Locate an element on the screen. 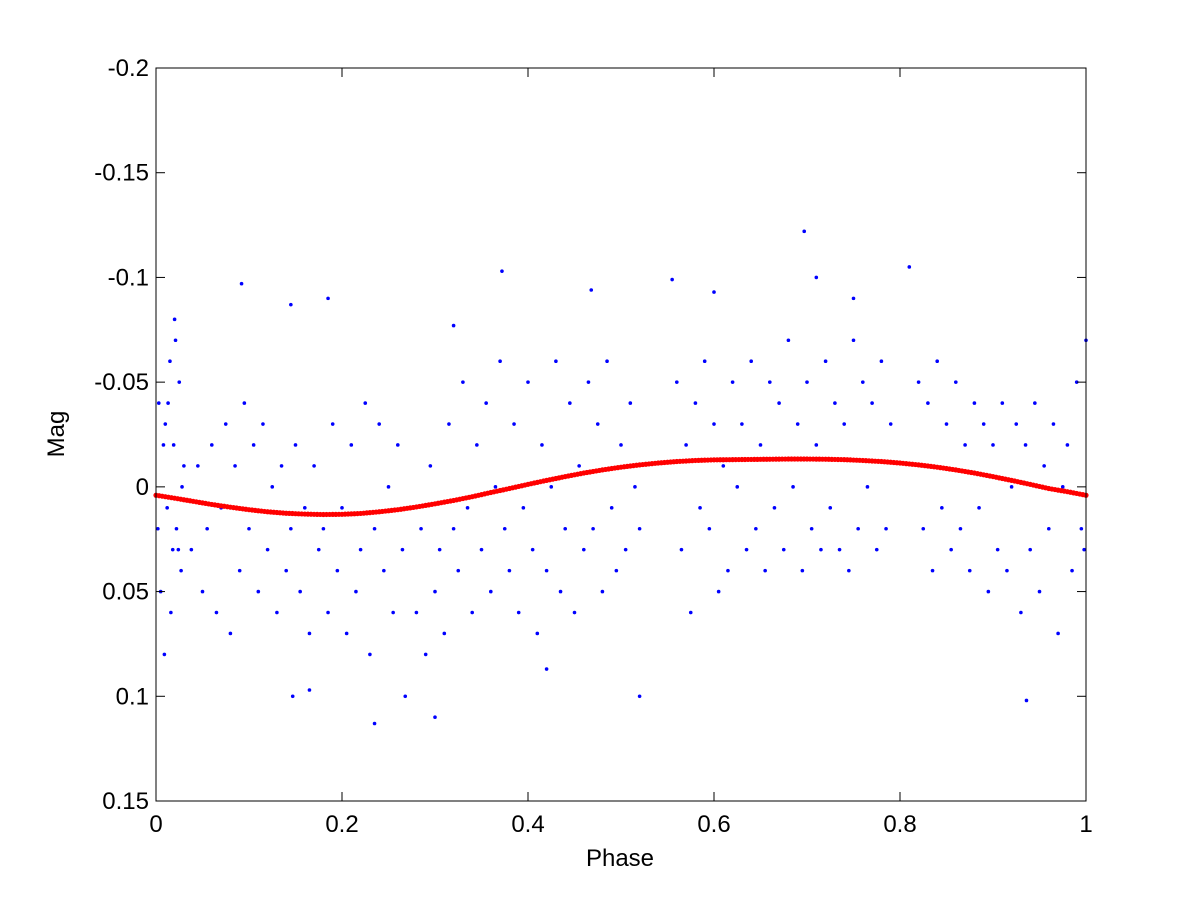  x-tick-label: 0.4 is located at coordinates (527, 824).